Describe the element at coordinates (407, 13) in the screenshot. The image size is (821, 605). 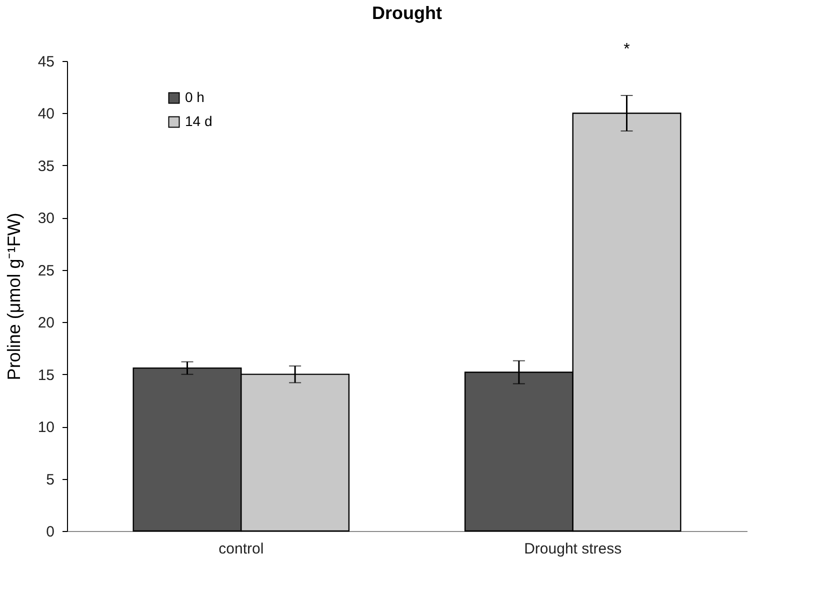
I see `chart-title: Drought` at that location.